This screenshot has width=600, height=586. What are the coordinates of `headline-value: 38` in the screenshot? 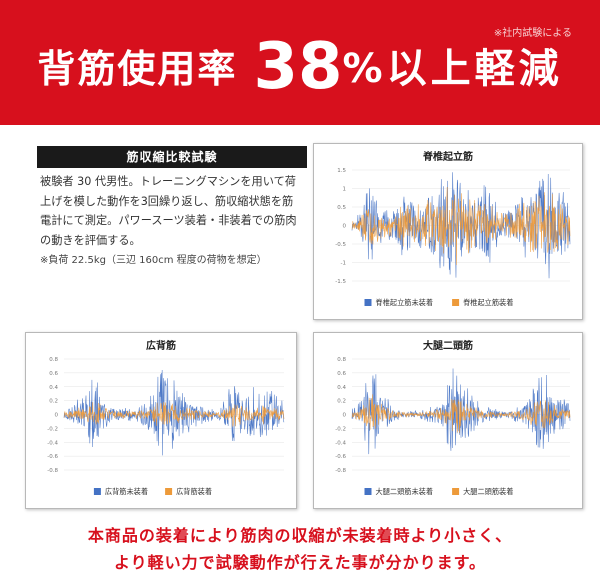 It's located at (298, 67).